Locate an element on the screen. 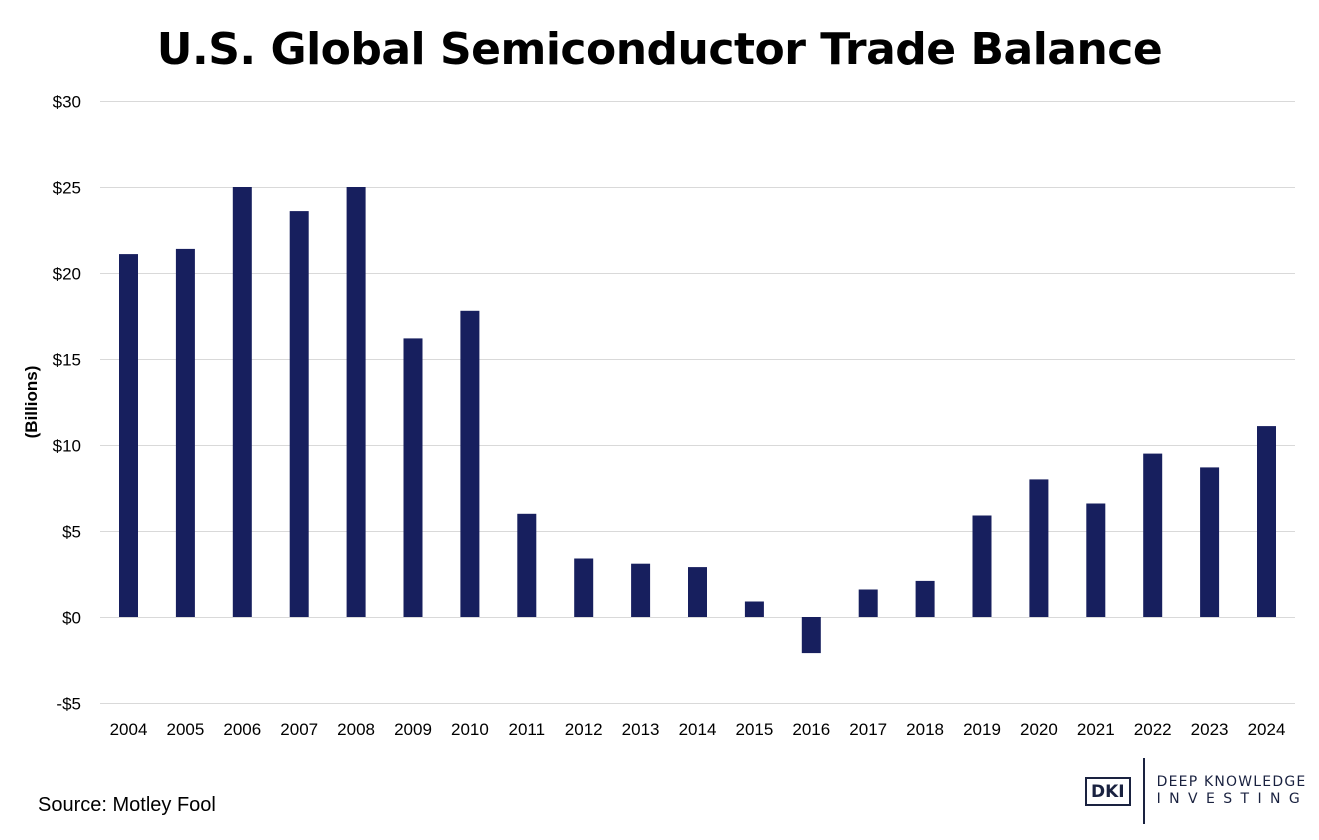 This screenshot has height=840, width=1319. bar-2014 is located at coordinates (697, 592).